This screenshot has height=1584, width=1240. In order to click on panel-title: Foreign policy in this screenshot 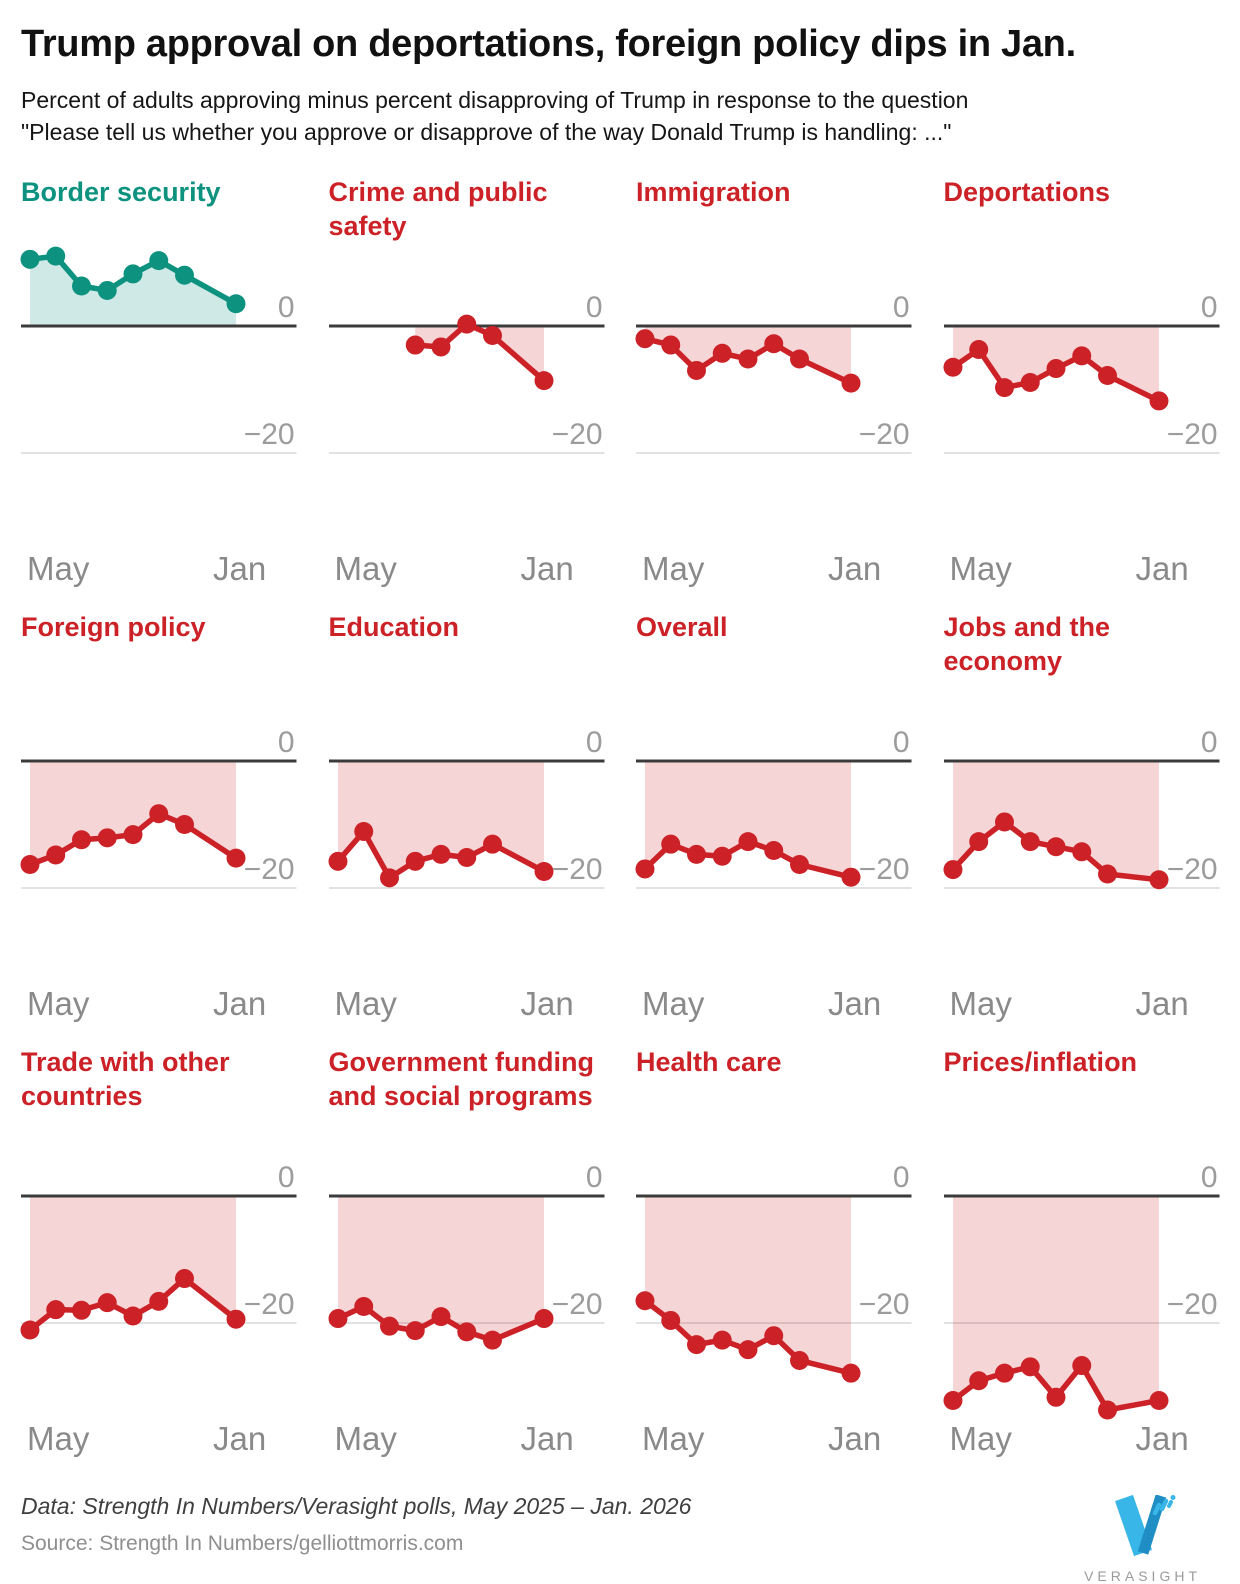, I will do `click(113, 626)`.